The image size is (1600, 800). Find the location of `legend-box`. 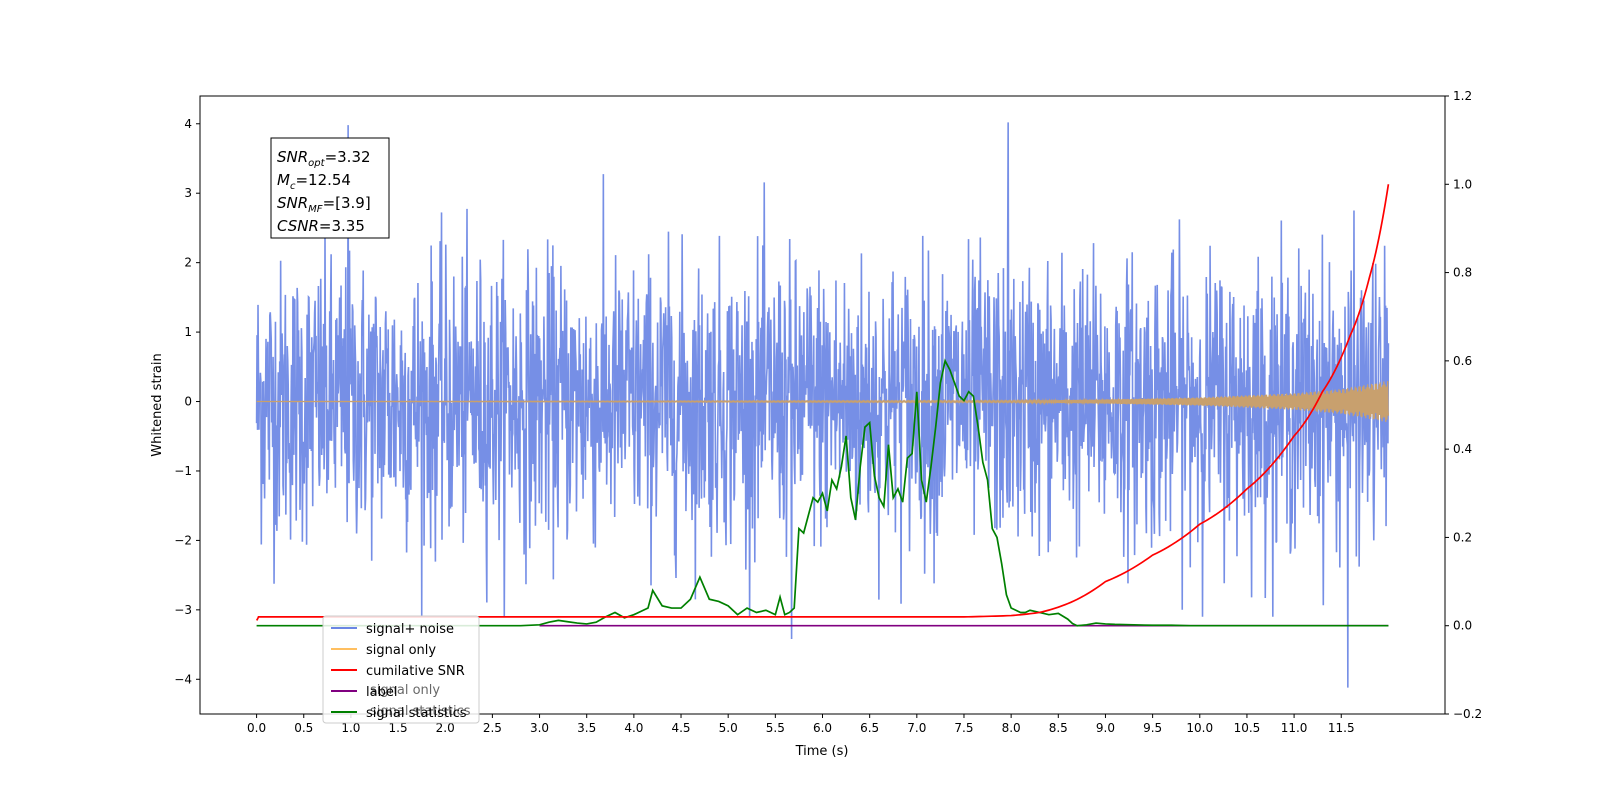

legend-box is located at coordinates (401, 669).